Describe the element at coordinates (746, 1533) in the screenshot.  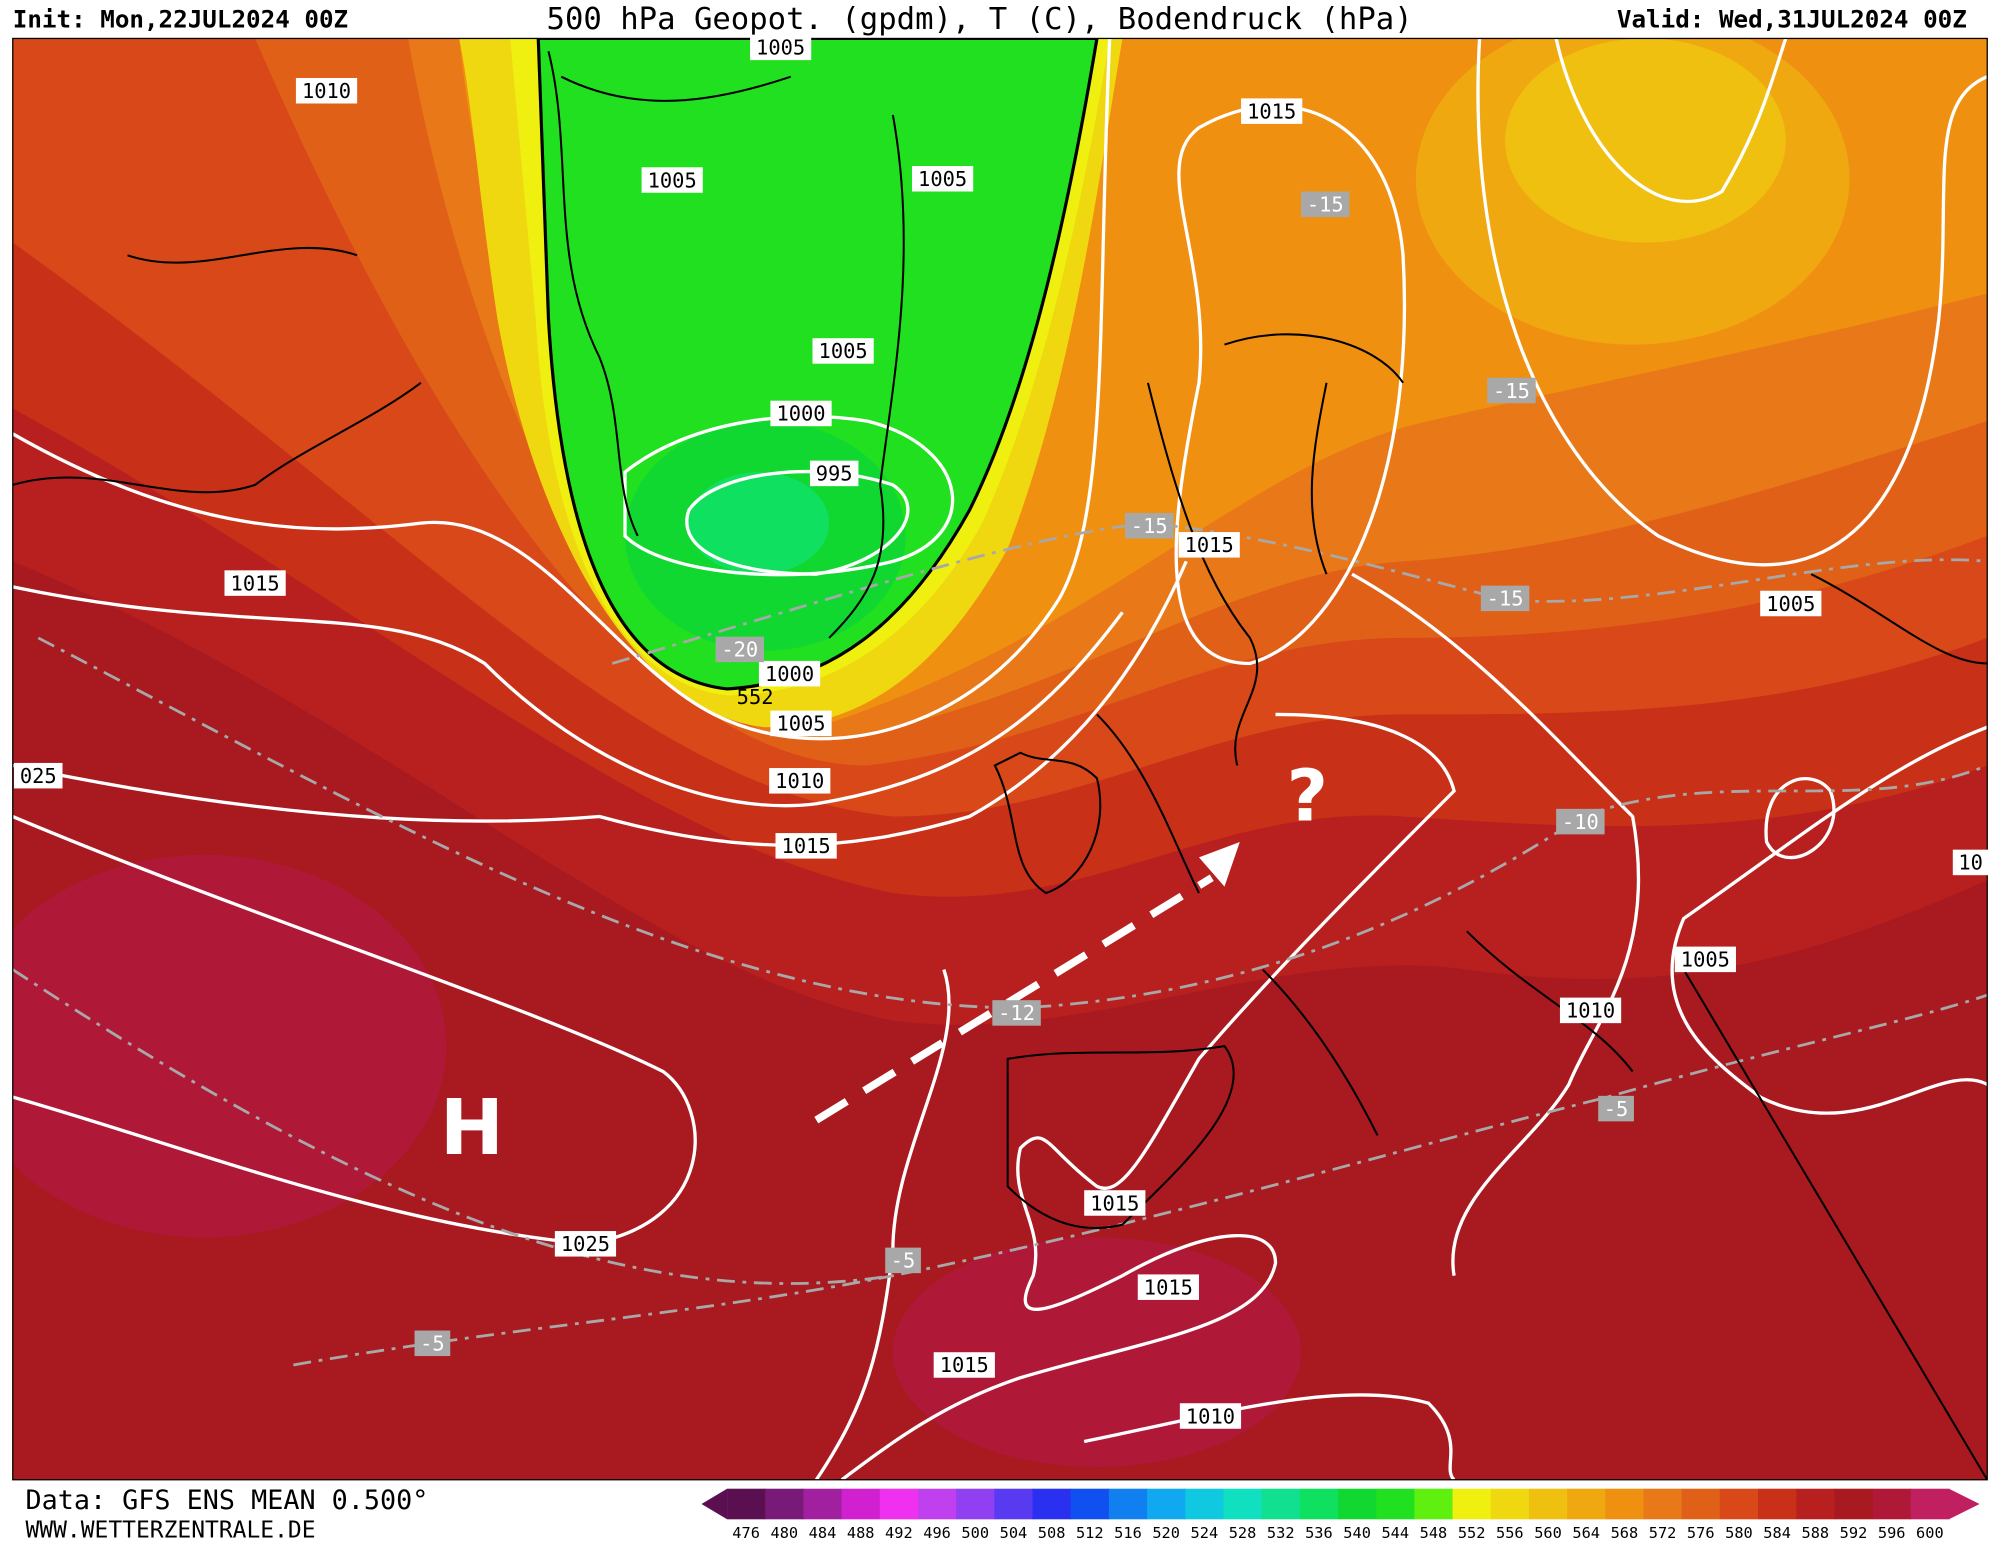
I see `colorbar-label: 476` at that location.